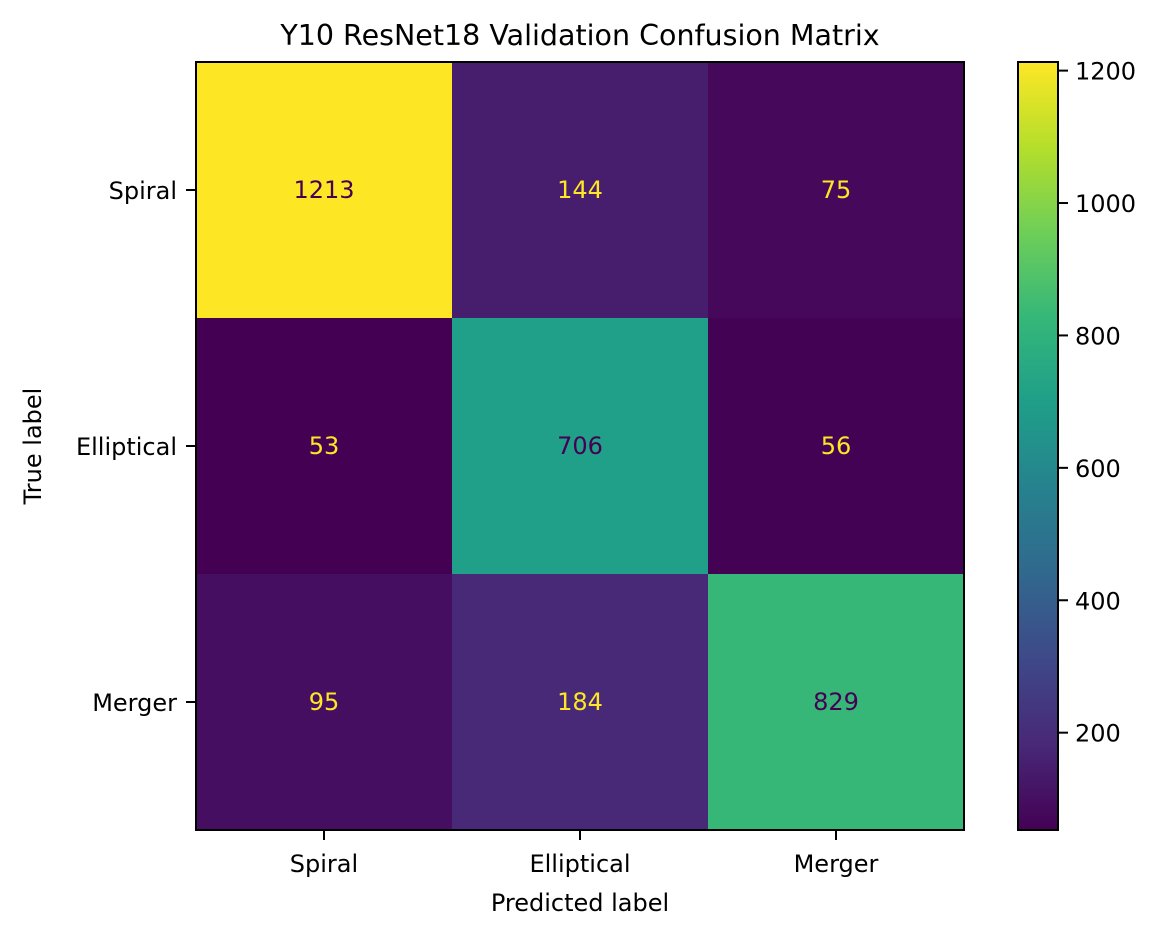 This screenshot has width=1168, height=942. I want to click on chart-title: Y10 ResNet18 Validation Confusion Matrix, so click(579, 35).